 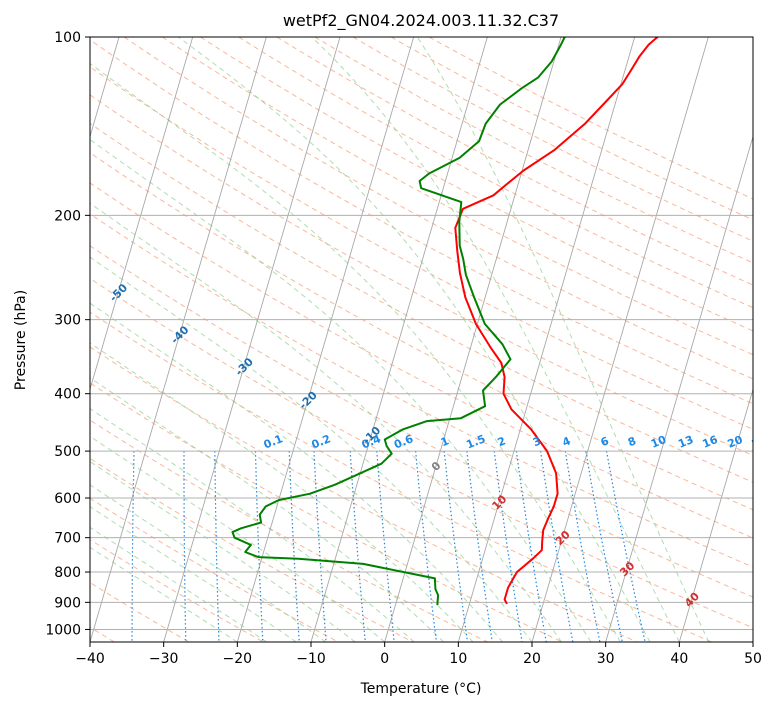 What do you see at coordinates (67, 334) in the screenshot?
I see `y-axis: 100 200 300 400 500 600 700 800 900 1000` at bounding box center [67, 334].